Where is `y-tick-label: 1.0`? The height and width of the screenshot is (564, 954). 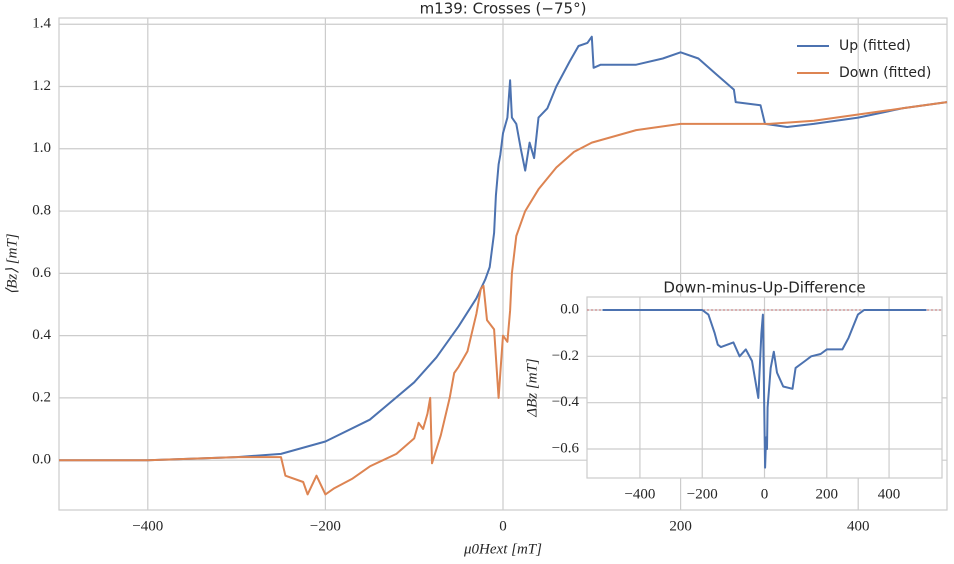
y-tick-label: 1.0 is located at coordinates (41, 148).